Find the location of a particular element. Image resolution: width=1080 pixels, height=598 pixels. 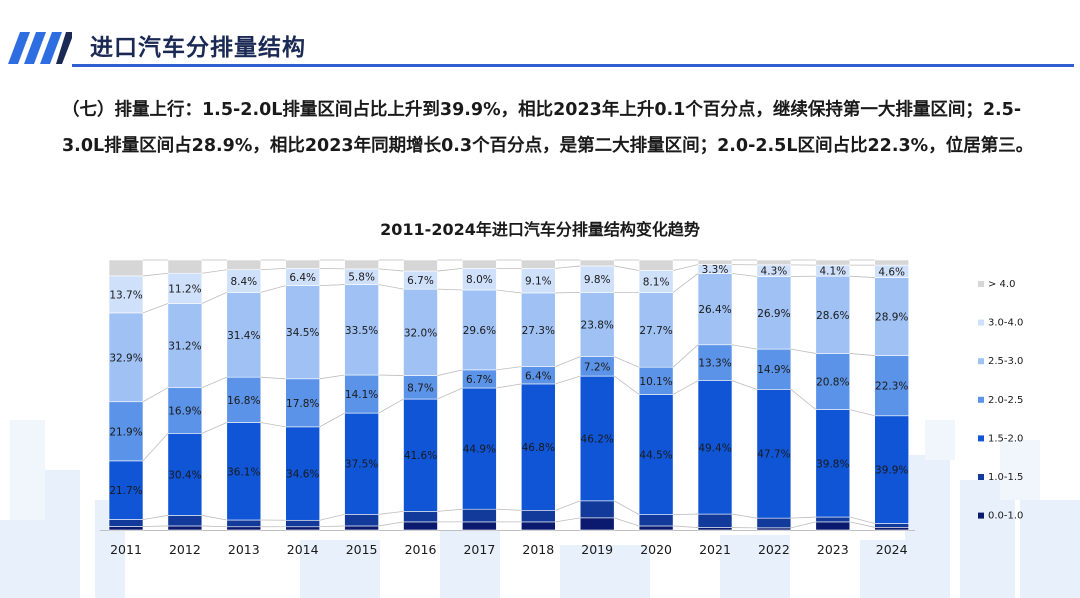

data-label: 10.1% is located at coordinates (655, 382).